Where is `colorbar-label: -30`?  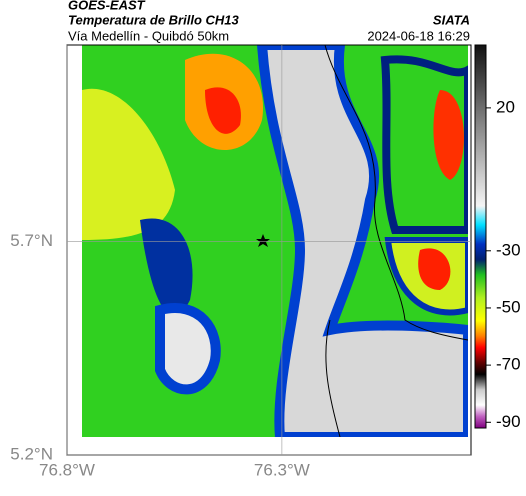
colorbar-label: -30 is located at coordinates (508, 249).